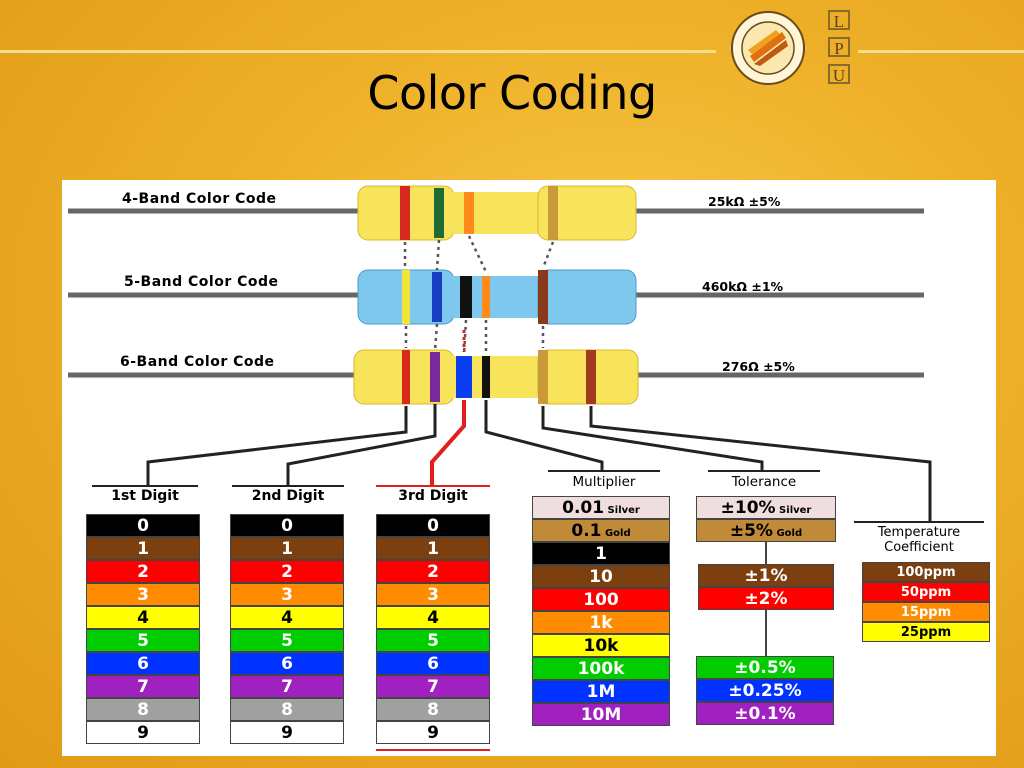 This screenshot has height=768, width=1024. I want to click on tempco-cell-1: 50ppm, so click(926, 592).